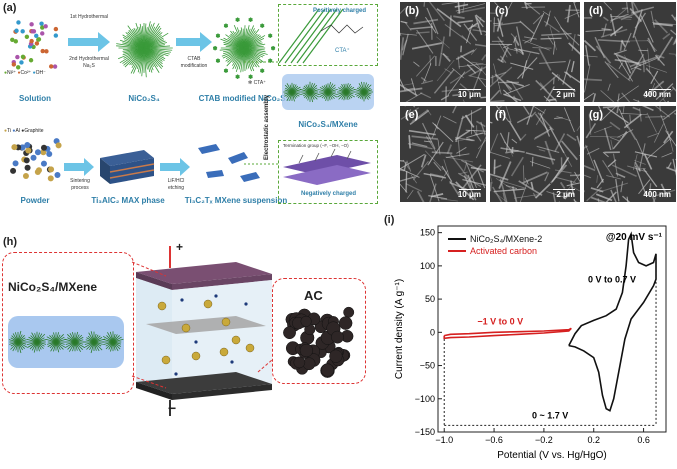  What do you see at coordinates (469, 194) in the screenshot?
I see `scale-label: 10 μm` at bounding box center [469, 194].